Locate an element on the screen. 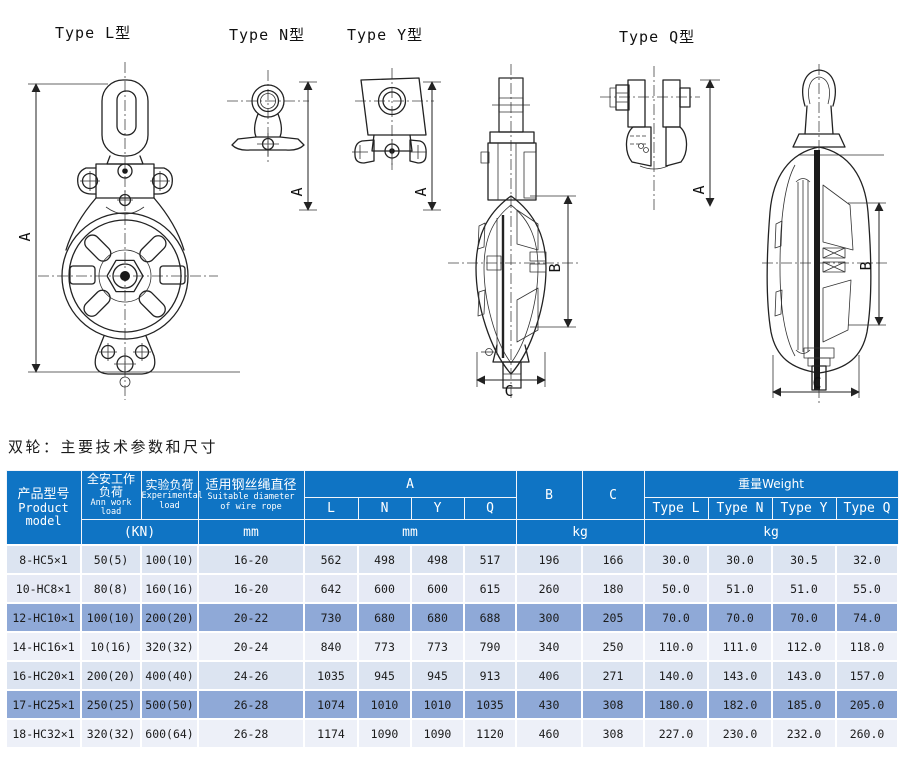  hex-nut is located at coordinates (125, 276).